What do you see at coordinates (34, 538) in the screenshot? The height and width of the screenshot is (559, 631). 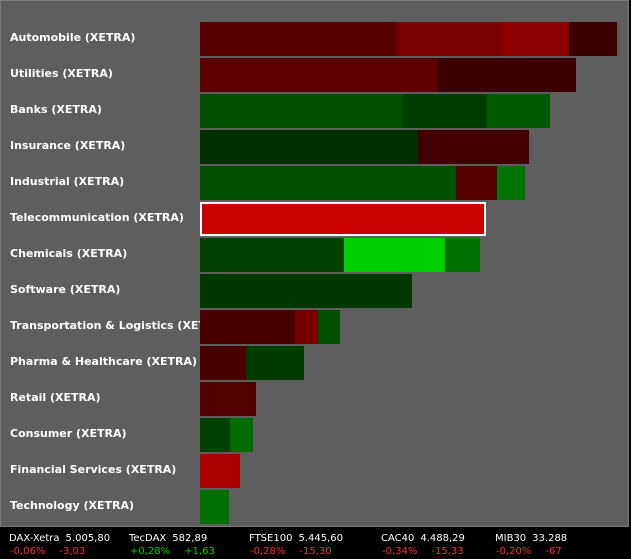 I see `ticker-index-name: DAX-Xetra` at bounding box center [34, 538].